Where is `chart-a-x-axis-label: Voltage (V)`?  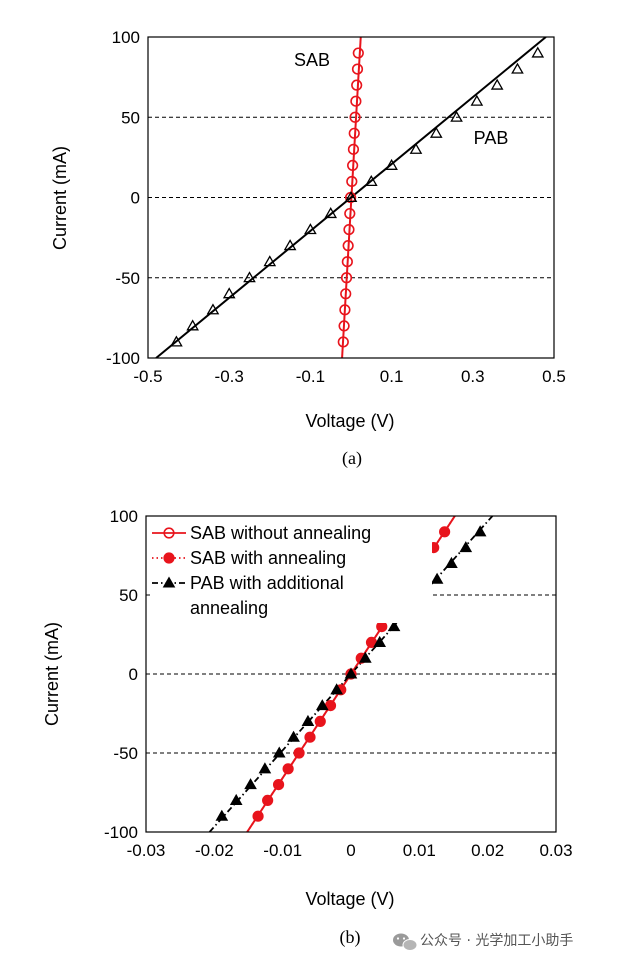
chart-a-x-axis-label: Voltage (V) is located at coordinates (349, 421).